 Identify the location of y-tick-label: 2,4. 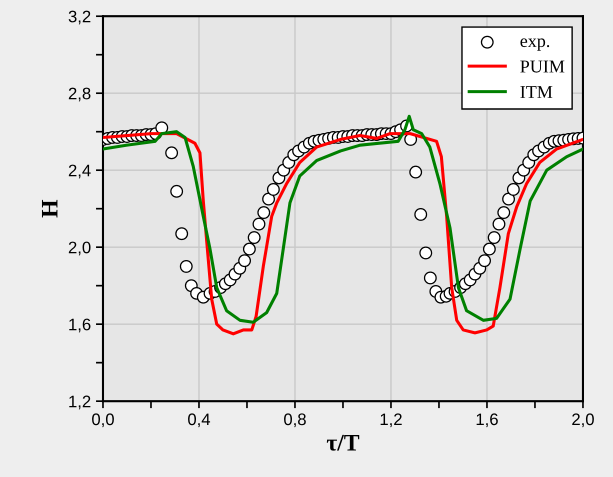
(79, 171).